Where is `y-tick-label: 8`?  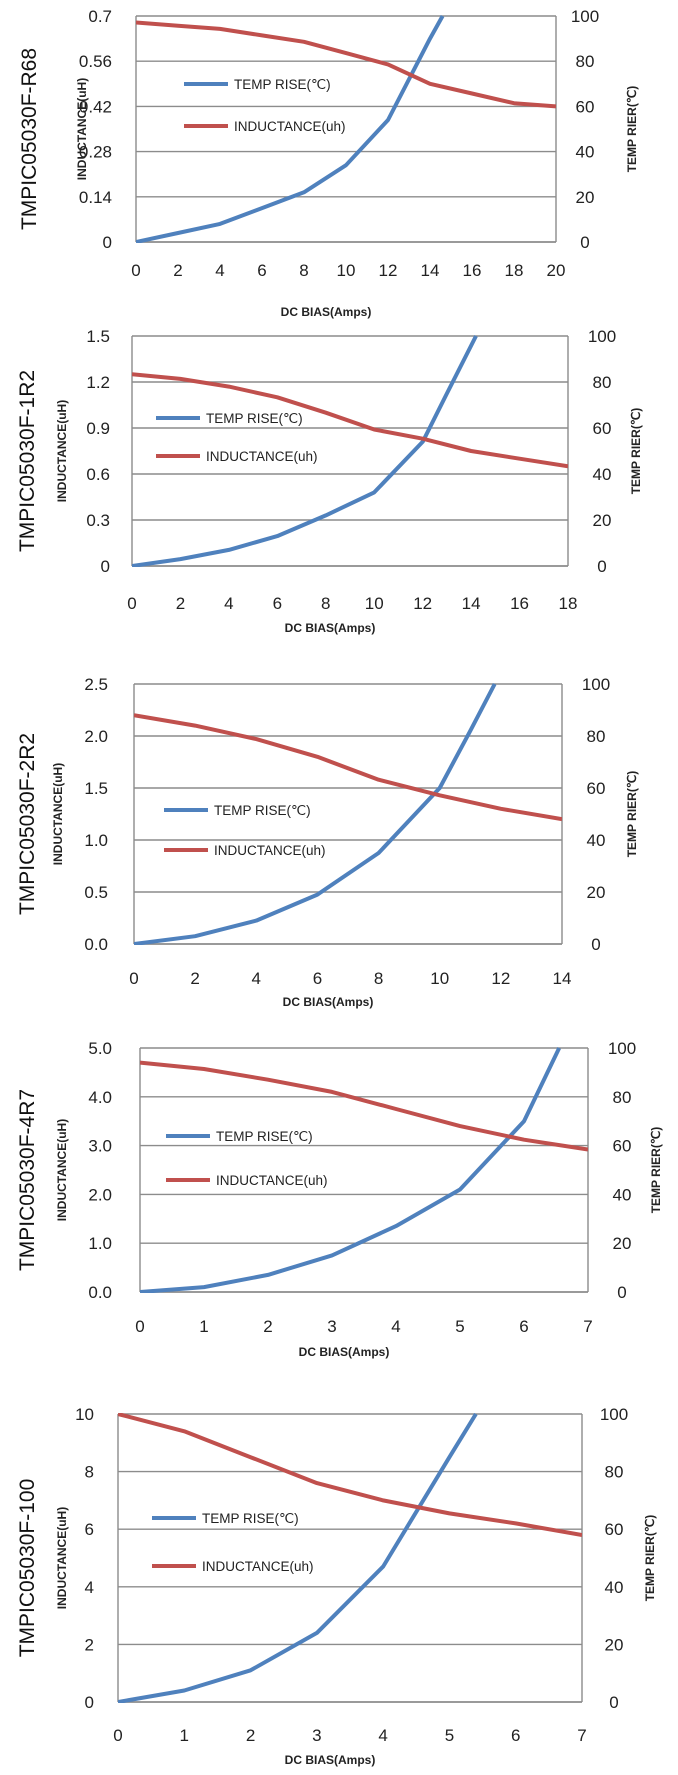 y-tick-label: 8 is located at coordinates (89, 1472).